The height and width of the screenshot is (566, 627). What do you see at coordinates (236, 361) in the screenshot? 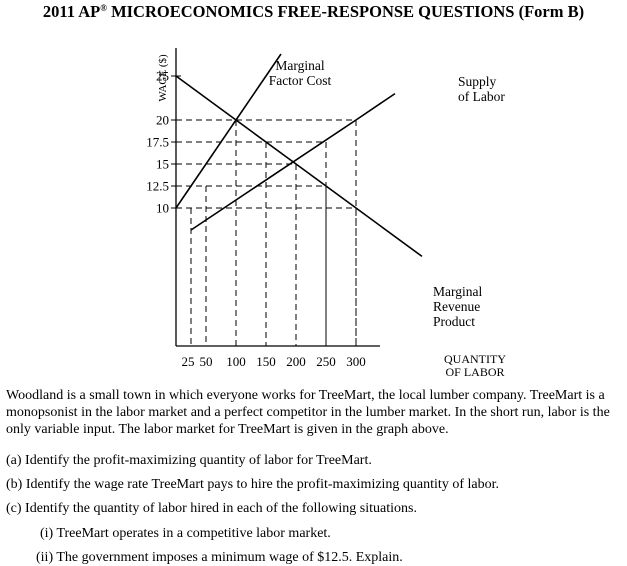
I see `x-tick-label-2: 100` at bounding box center [236, 361].